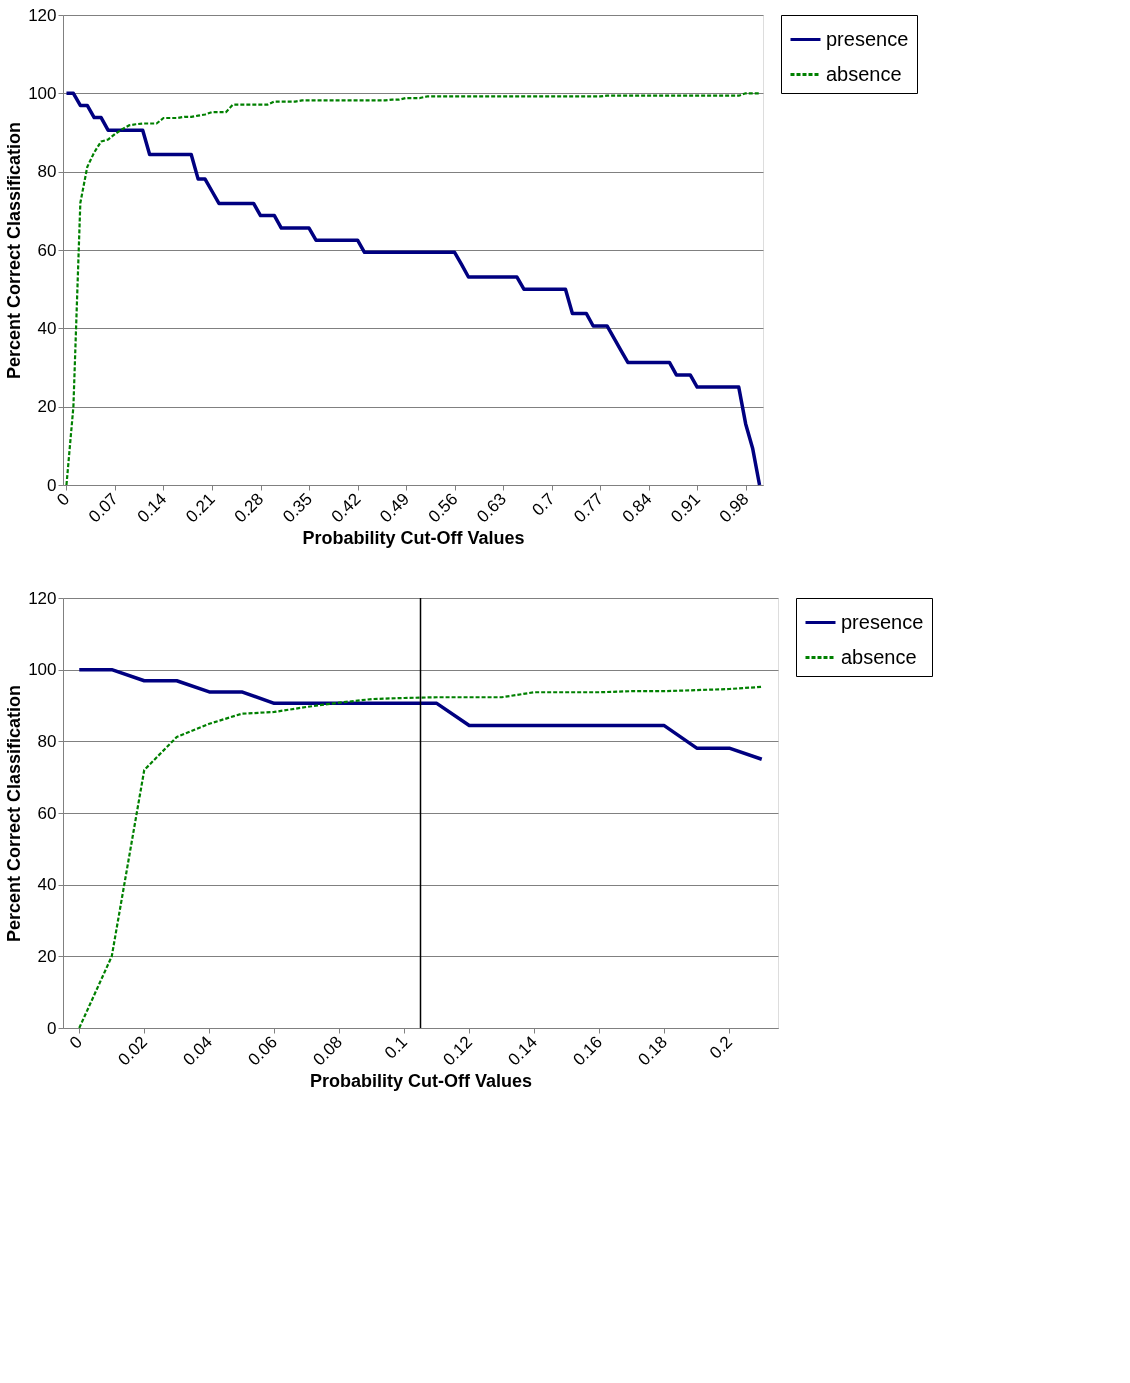 This screenshot has width=1130, height=1383. Describe the element at coordinates (543, 504) in the screenshot. I see `x-tick-label: 0.7` at that location.